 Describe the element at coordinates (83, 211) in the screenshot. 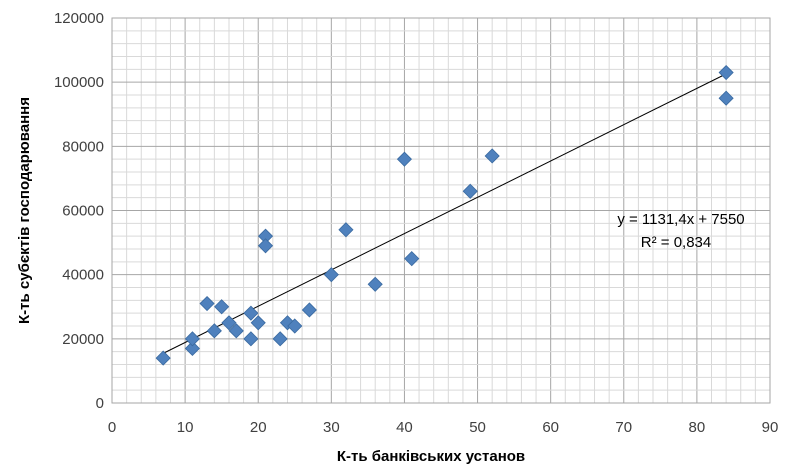

I see `y-tick-label: 60000` at that location.